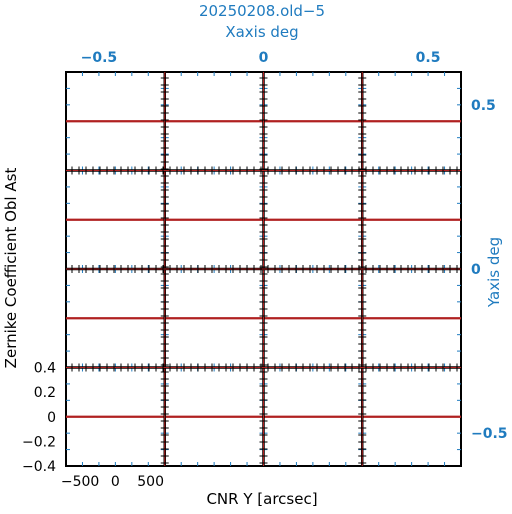 Image resolution: width=512 pixels, height=514 pixels. I want to click on left-axis-label: Zernike Coefficient Obl Ast, so click(11, 268).